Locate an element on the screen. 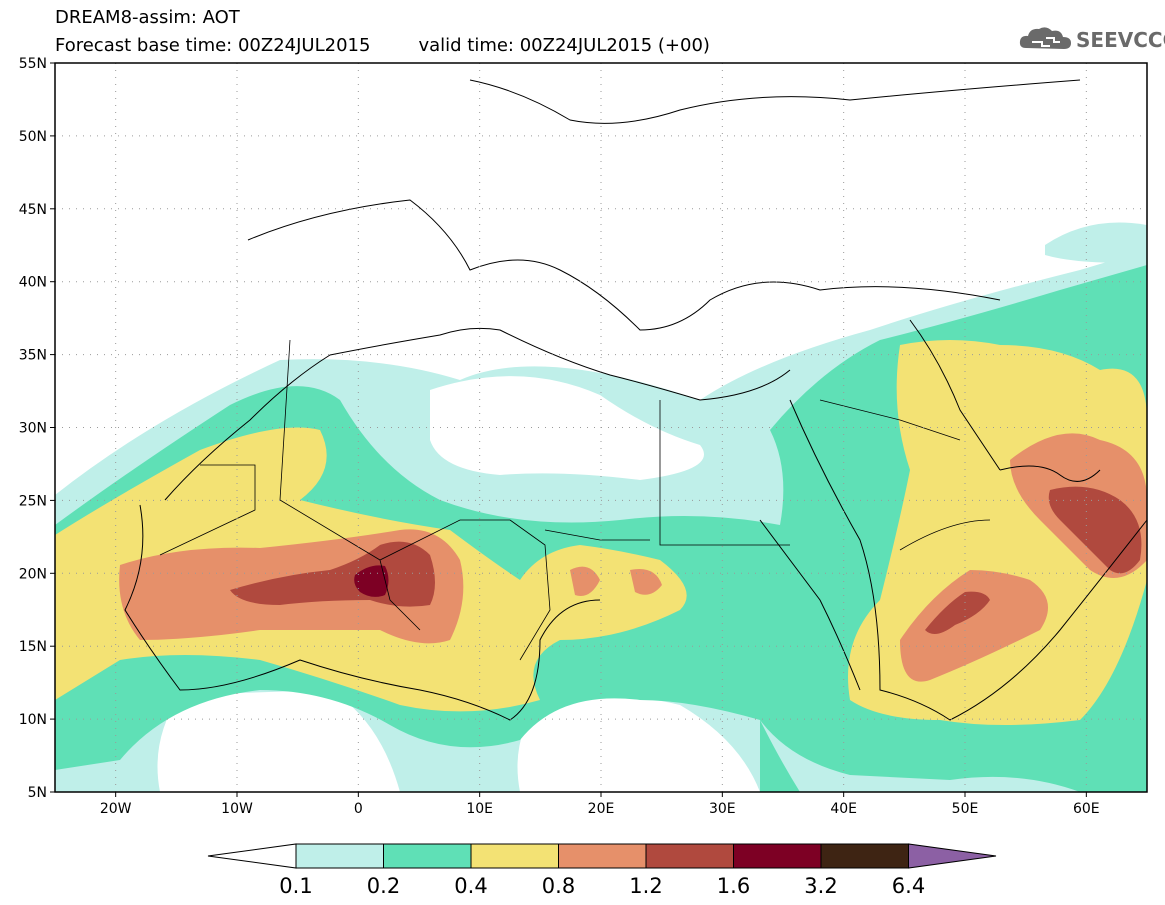 The width and height of the screenshot is (1165, 905). lat-label: 45N is located at coordinates (33, 210).